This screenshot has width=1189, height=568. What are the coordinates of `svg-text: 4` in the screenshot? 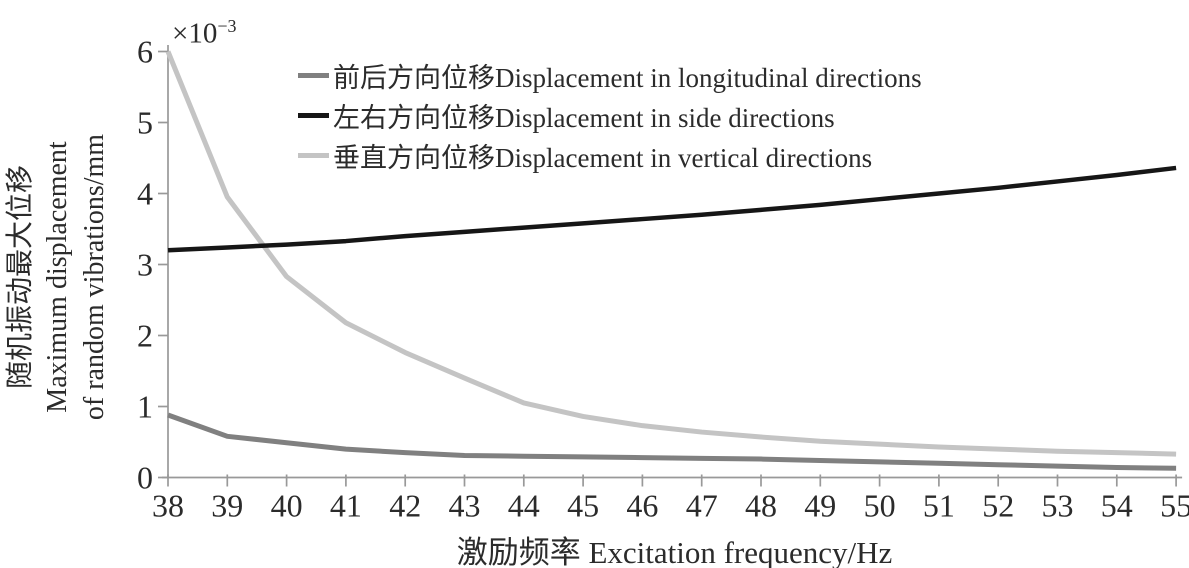 It's located at (145, 194).